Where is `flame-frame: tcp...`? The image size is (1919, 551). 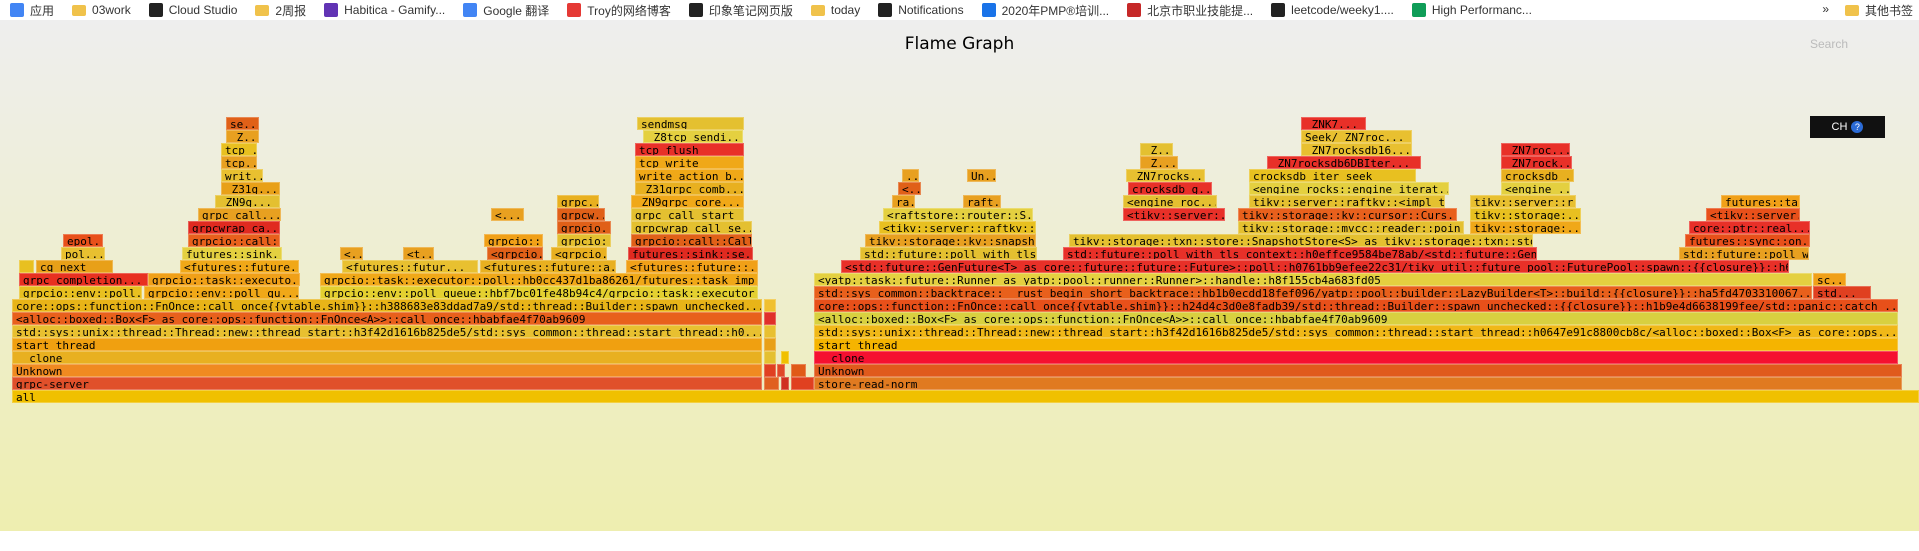
flame-frame: tcp... is located at coordinates (239, 162).